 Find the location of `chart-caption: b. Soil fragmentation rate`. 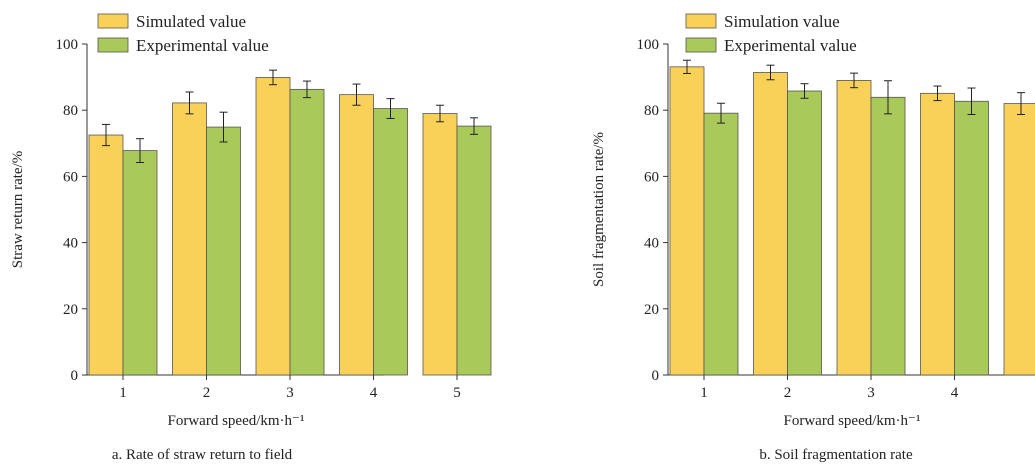

chart-caption: b. Soil fragmentation rate is located at coordinates (836, 455).